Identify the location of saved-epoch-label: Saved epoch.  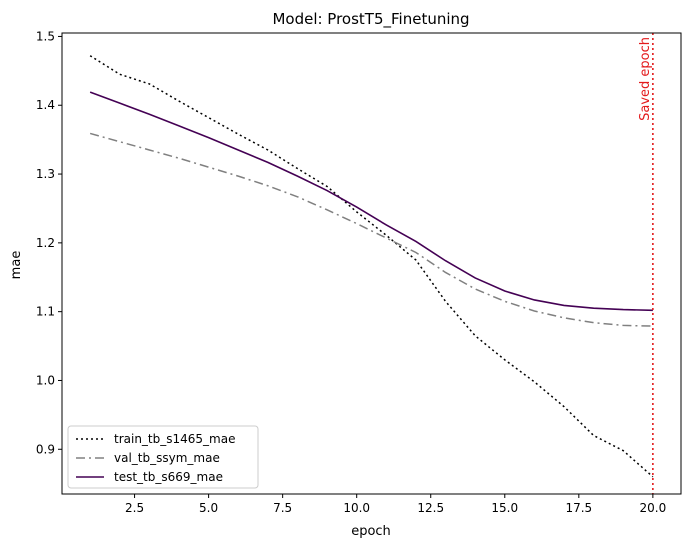
(645, 79).